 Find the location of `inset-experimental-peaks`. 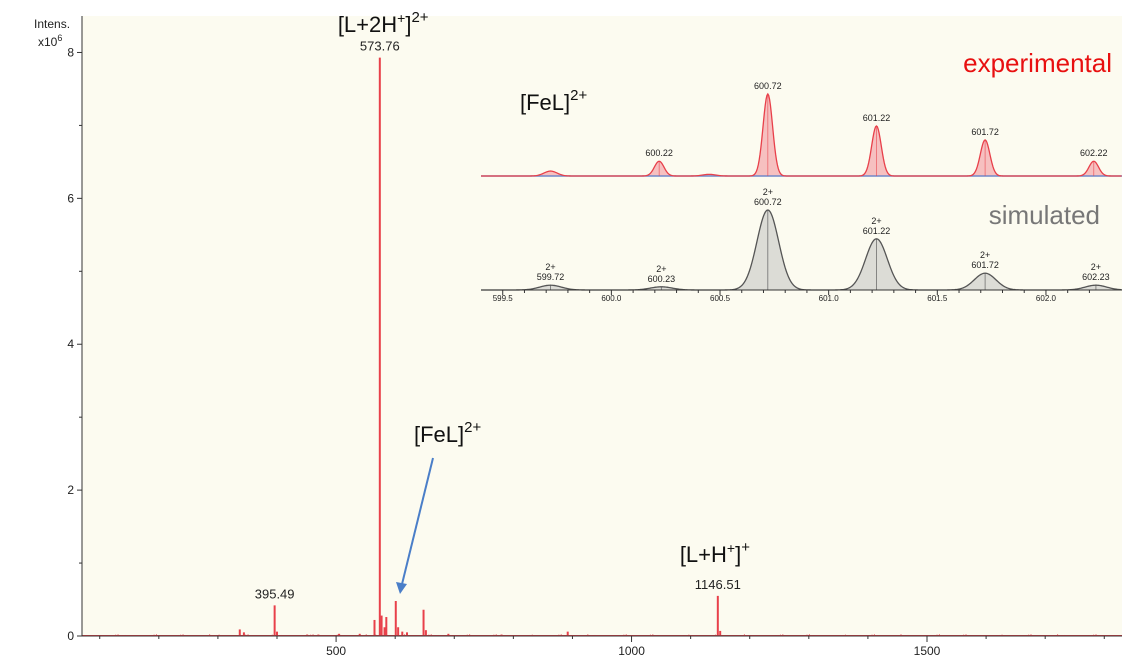

inset-experimental-peaks is located at coordinates (801, 134).